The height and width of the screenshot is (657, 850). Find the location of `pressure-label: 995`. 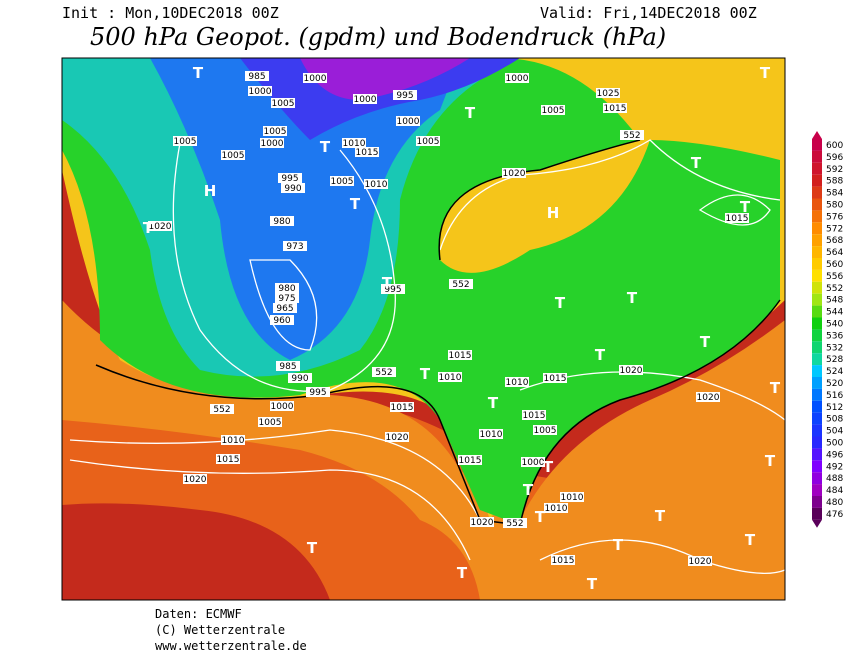

pressure-label: 995 is located at coordinates (289, 179).